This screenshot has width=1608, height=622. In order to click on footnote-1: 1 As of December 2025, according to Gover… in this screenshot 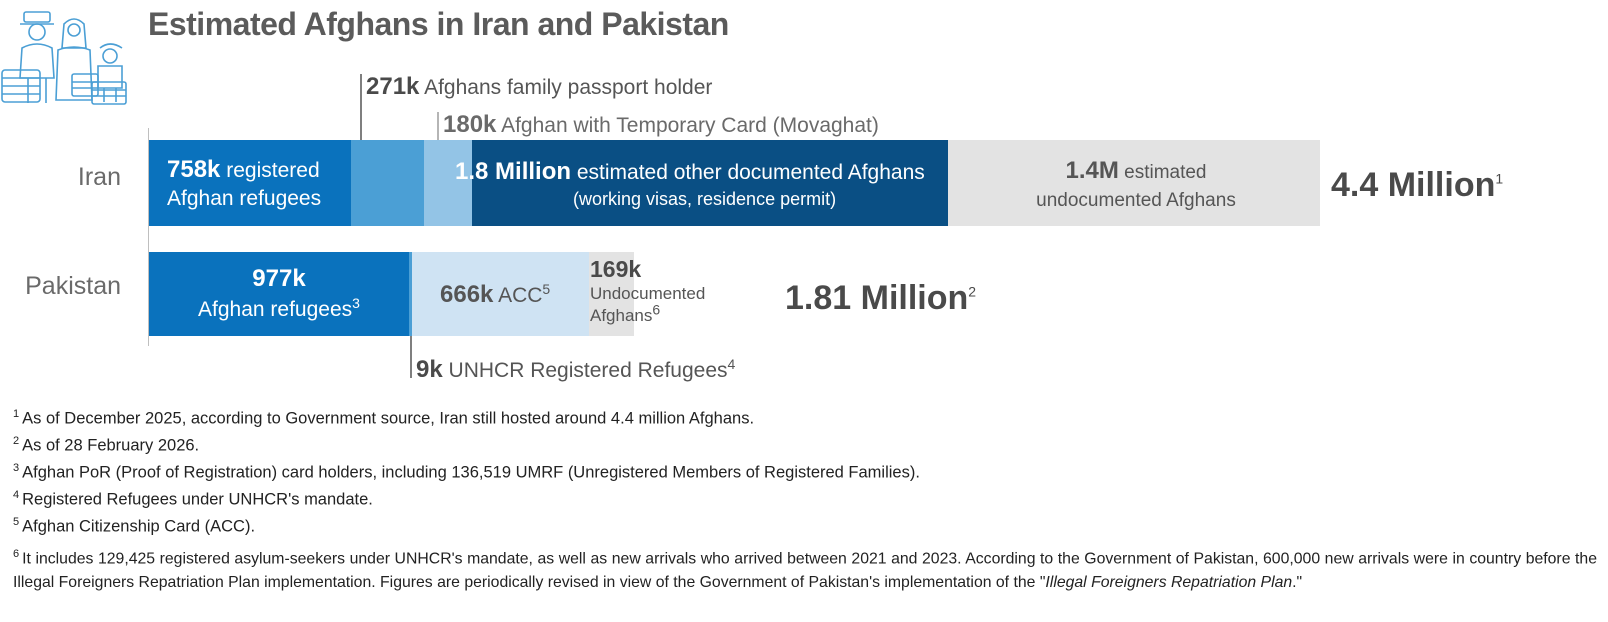, I will do `click(384, 418)`.